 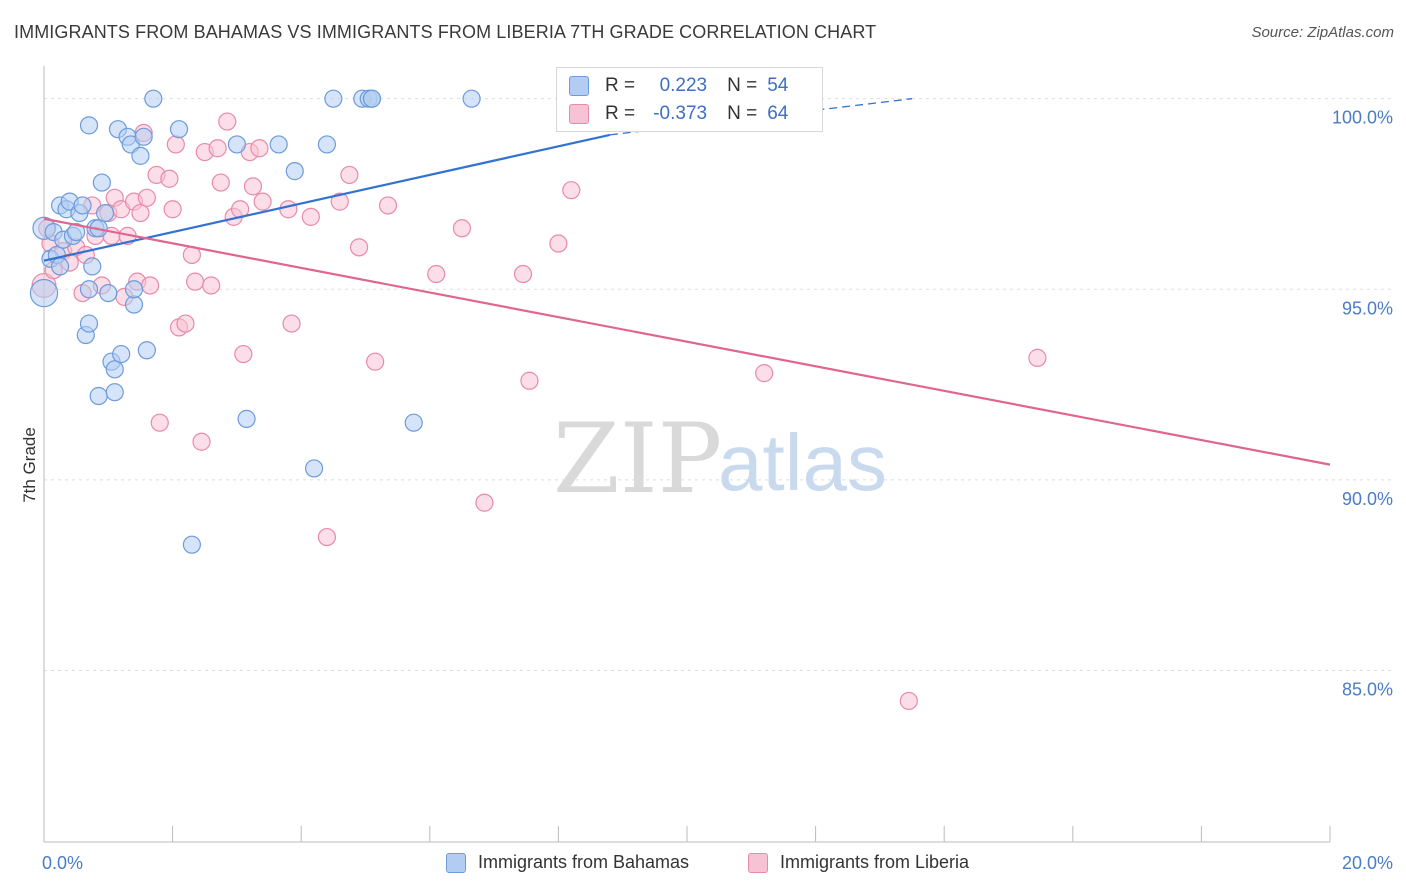 I want to click on x-tick-label-min: 0.0%, so click(x=62, y=863).